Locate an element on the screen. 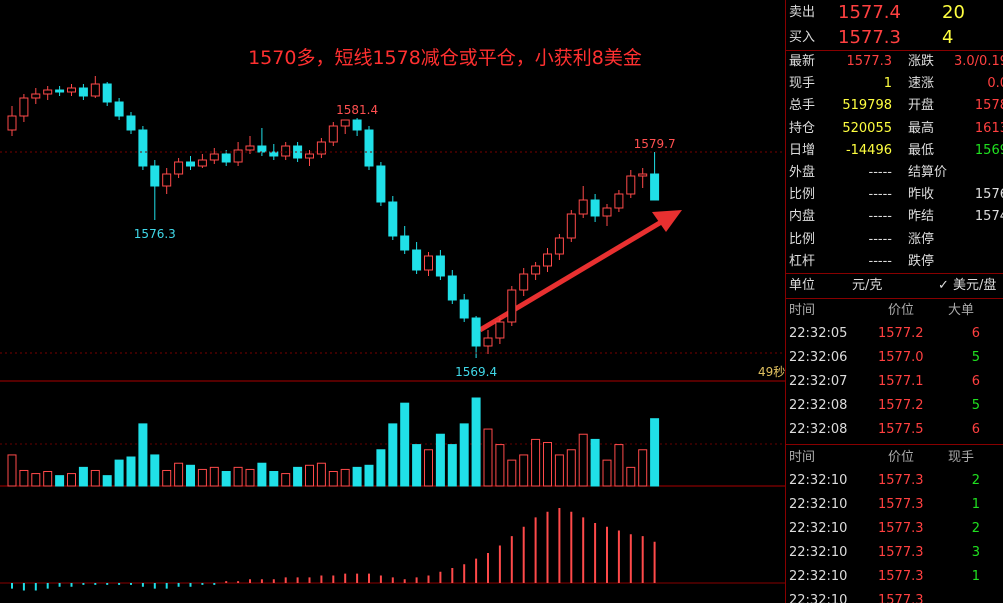  trade-row: 22:32:08 1577.2 5 is located at coordinates (894, 406).